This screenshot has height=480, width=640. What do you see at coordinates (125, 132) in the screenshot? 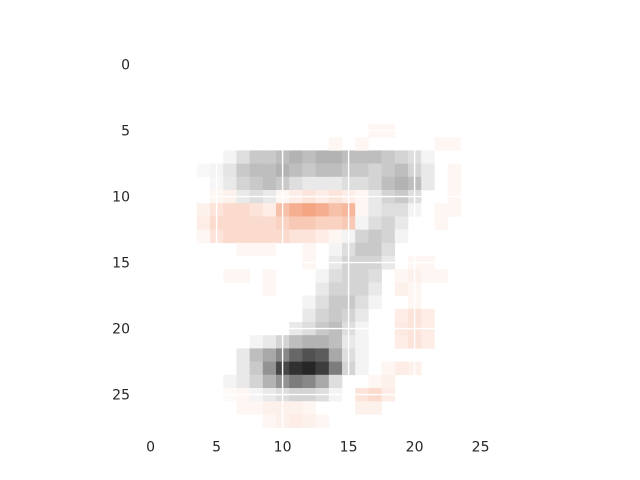
I see `y-tick-label: 5` at bounding box center [125, 132].